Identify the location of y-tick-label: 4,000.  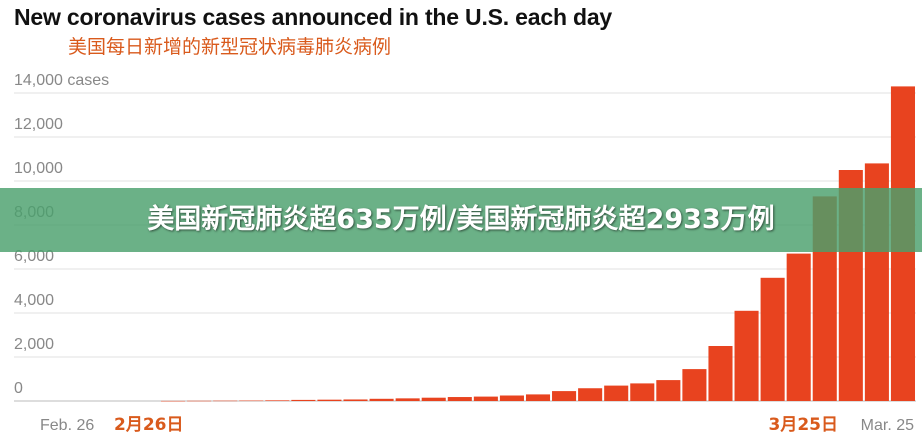
(34, 300).